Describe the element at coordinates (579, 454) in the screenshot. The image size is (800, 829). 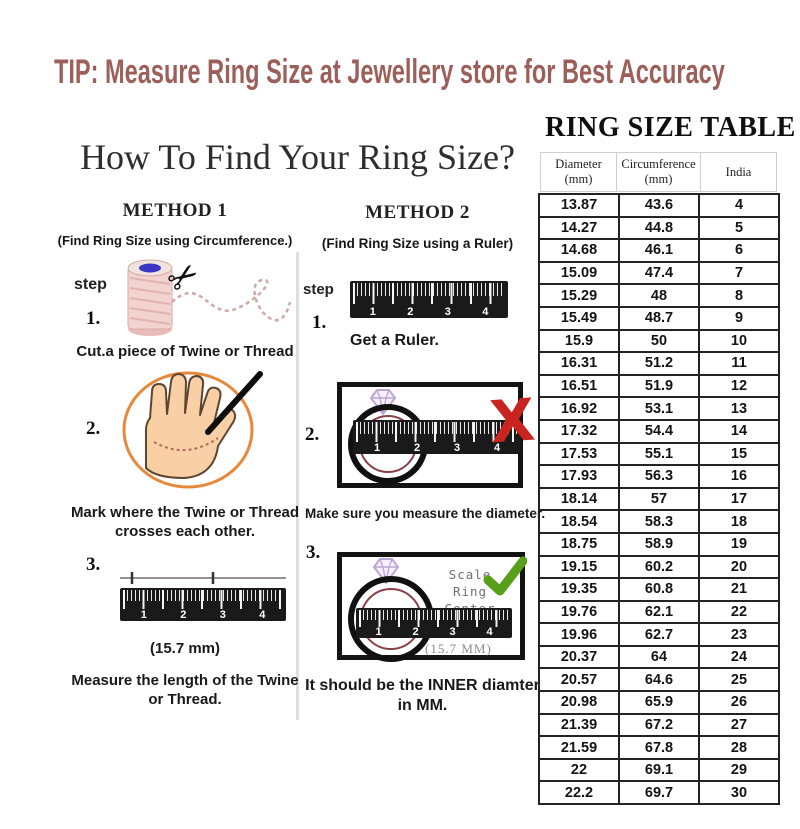
I see `table-cell: 17.53` at that location.